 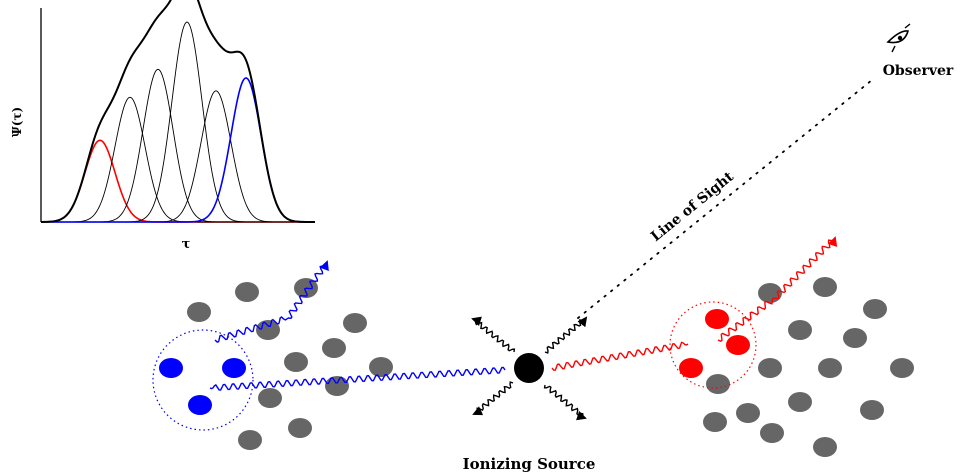 I want to click on observer-eye-icon, so click(x=898, y=38).